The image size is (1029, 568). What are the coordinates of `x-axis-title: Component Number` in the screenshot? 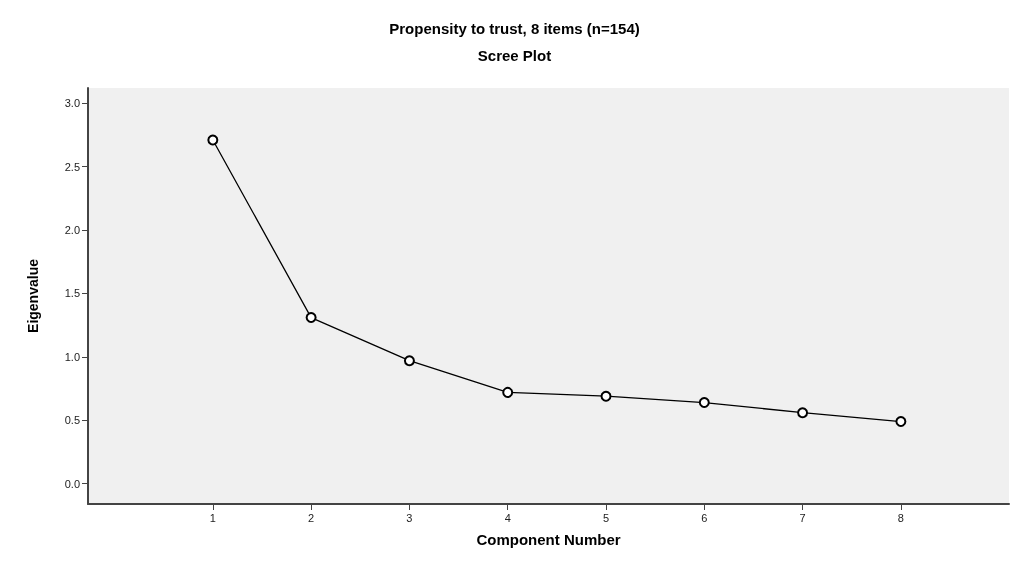 It's located at (548, 539).